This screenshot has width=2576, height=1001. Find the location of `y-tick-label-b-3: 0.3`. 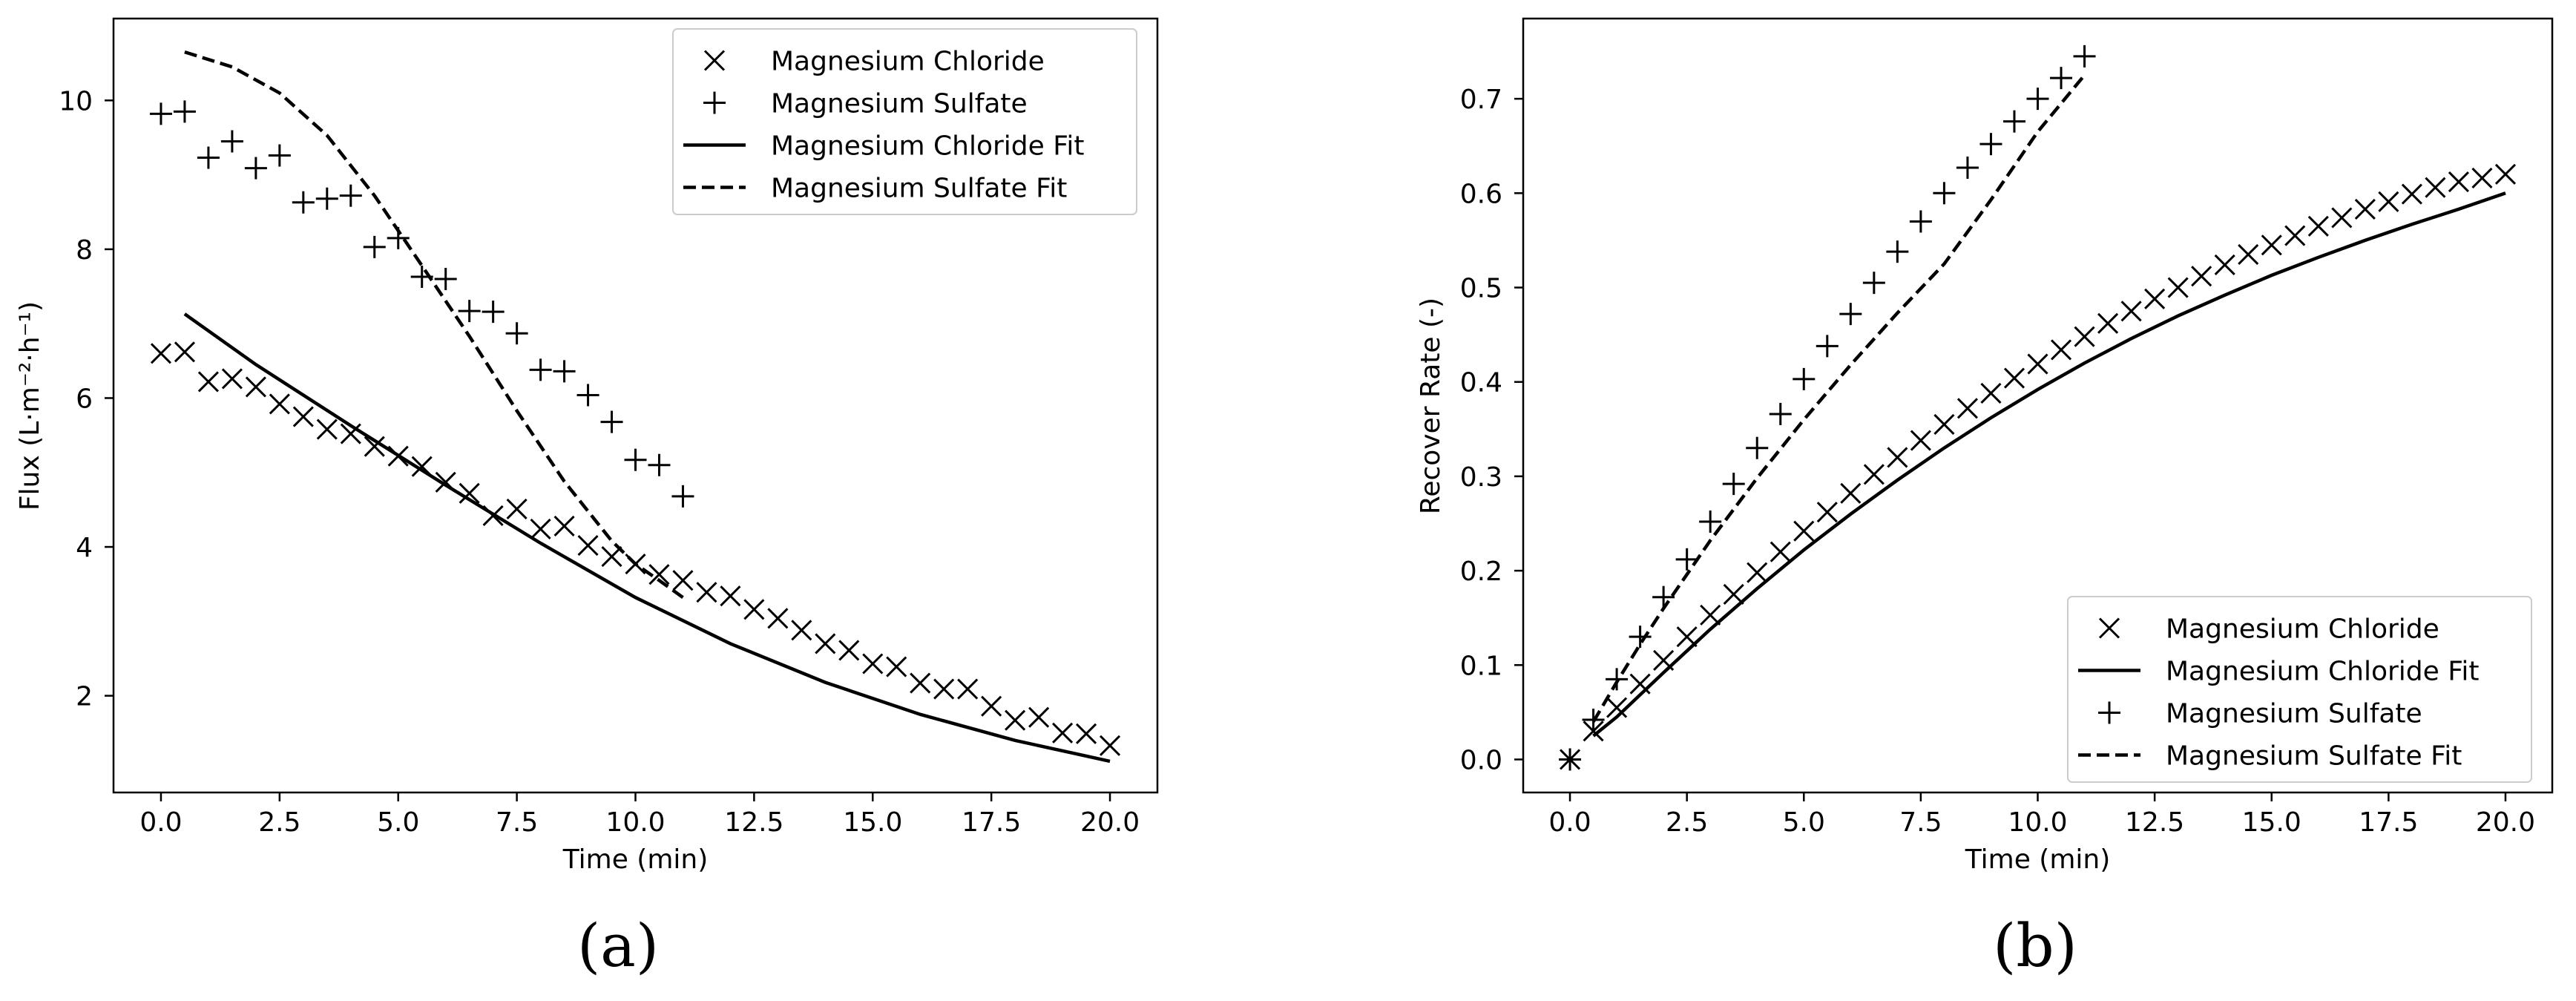

y-tick-label-b-3: 0.3 is located at coordinates (1481, 477).